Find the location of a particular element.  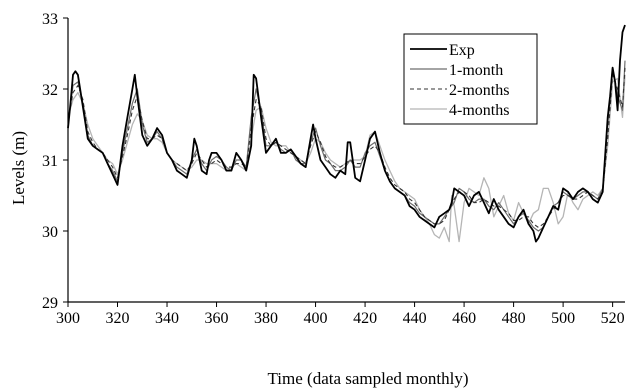

x-tick-label: 380 is located at coordinates (266, 318).